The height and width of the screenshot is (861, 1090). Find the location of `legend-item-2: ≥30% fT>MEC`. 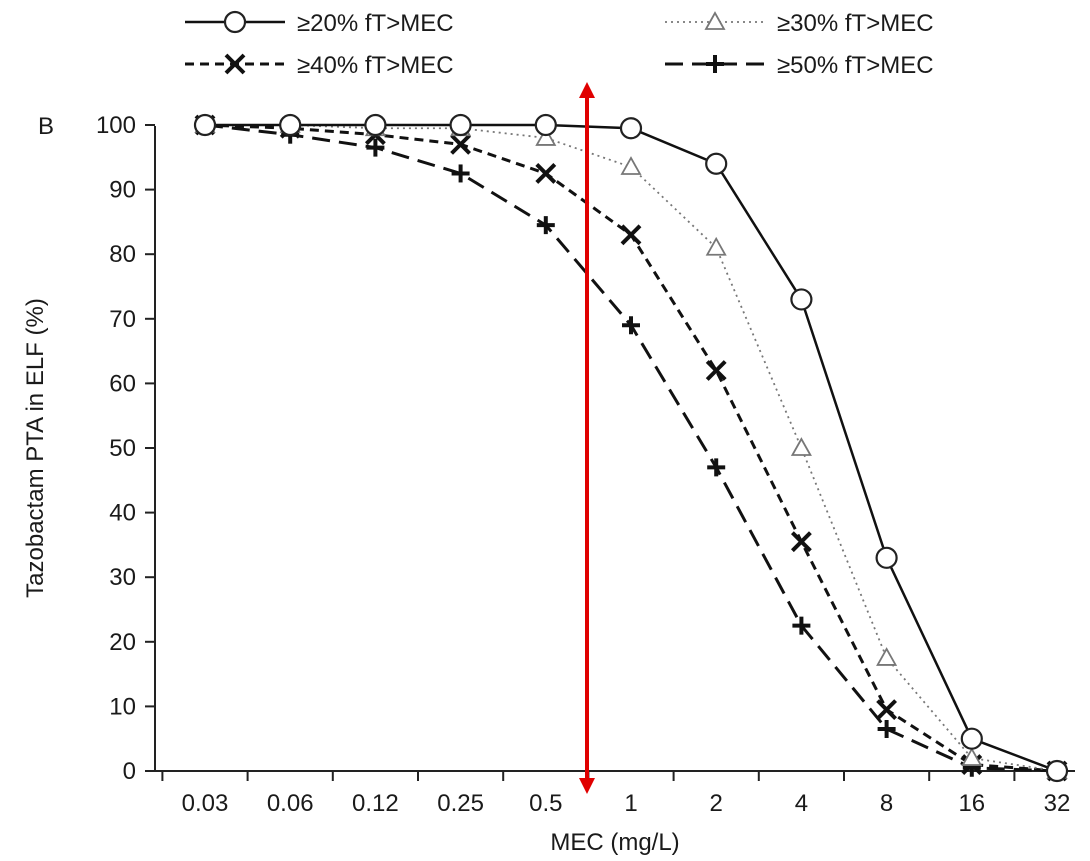

legend-item-2: ≥30% fT>MEC is located at coordinates (799, 23).